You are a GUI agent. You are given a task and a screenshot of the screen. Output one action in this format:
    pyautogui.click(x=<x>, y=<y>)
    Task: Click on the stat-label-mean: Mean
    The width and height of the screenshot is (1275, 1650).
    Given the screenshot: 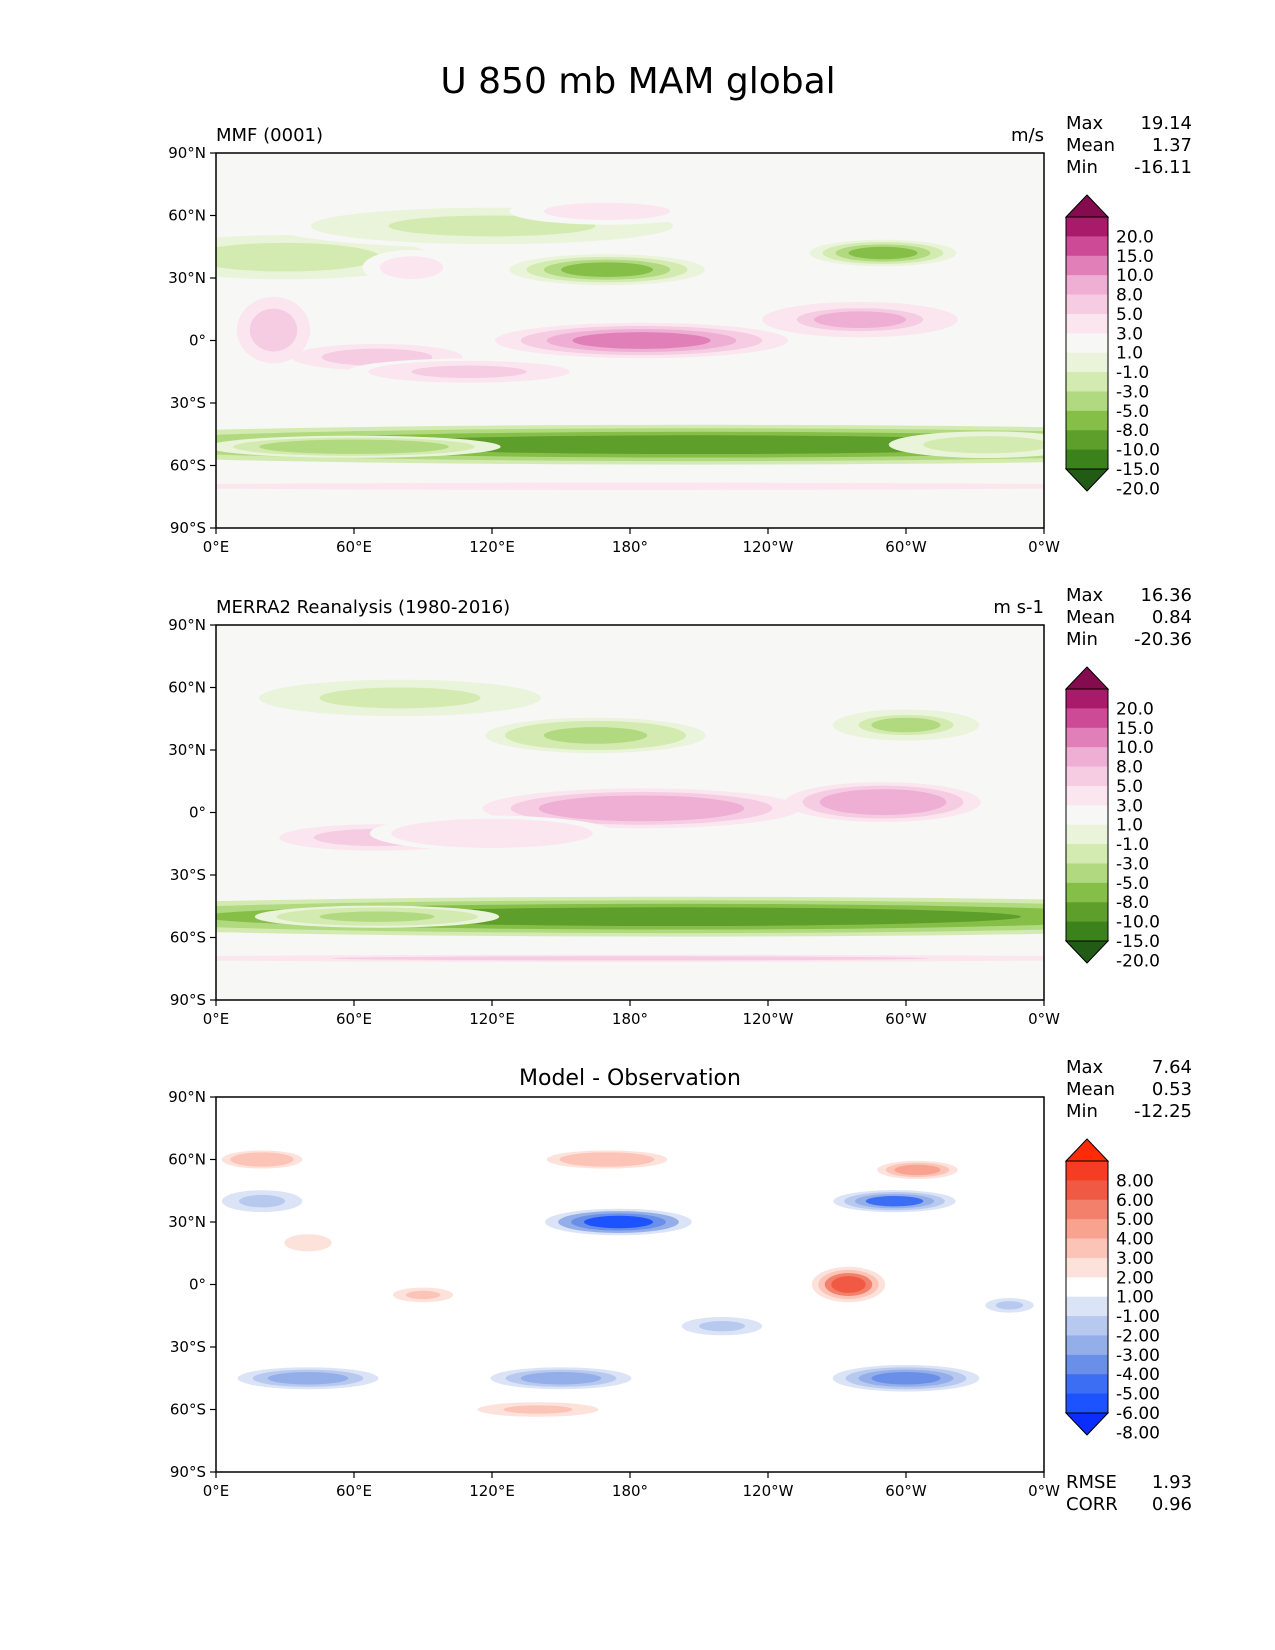 What is the action you would take?
    pyautogui.click(x=1090, y=145)
    